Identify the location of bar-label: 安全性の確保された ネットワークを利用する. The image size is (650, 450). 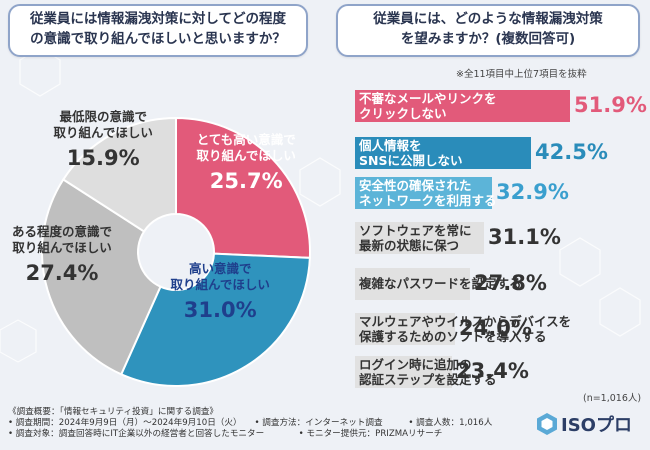
(428, 193).